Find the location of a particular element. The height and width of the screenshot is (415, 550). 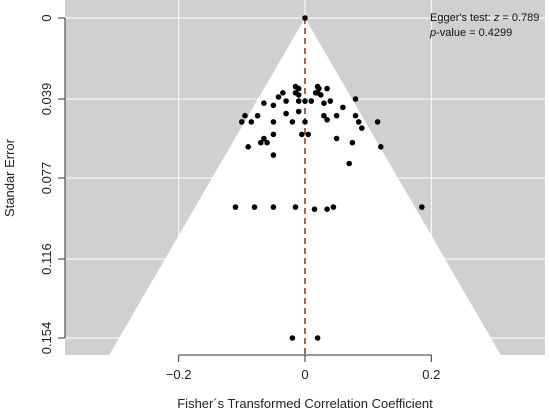

y-tick-label: 0.077 is located at coordinates (46, 178).